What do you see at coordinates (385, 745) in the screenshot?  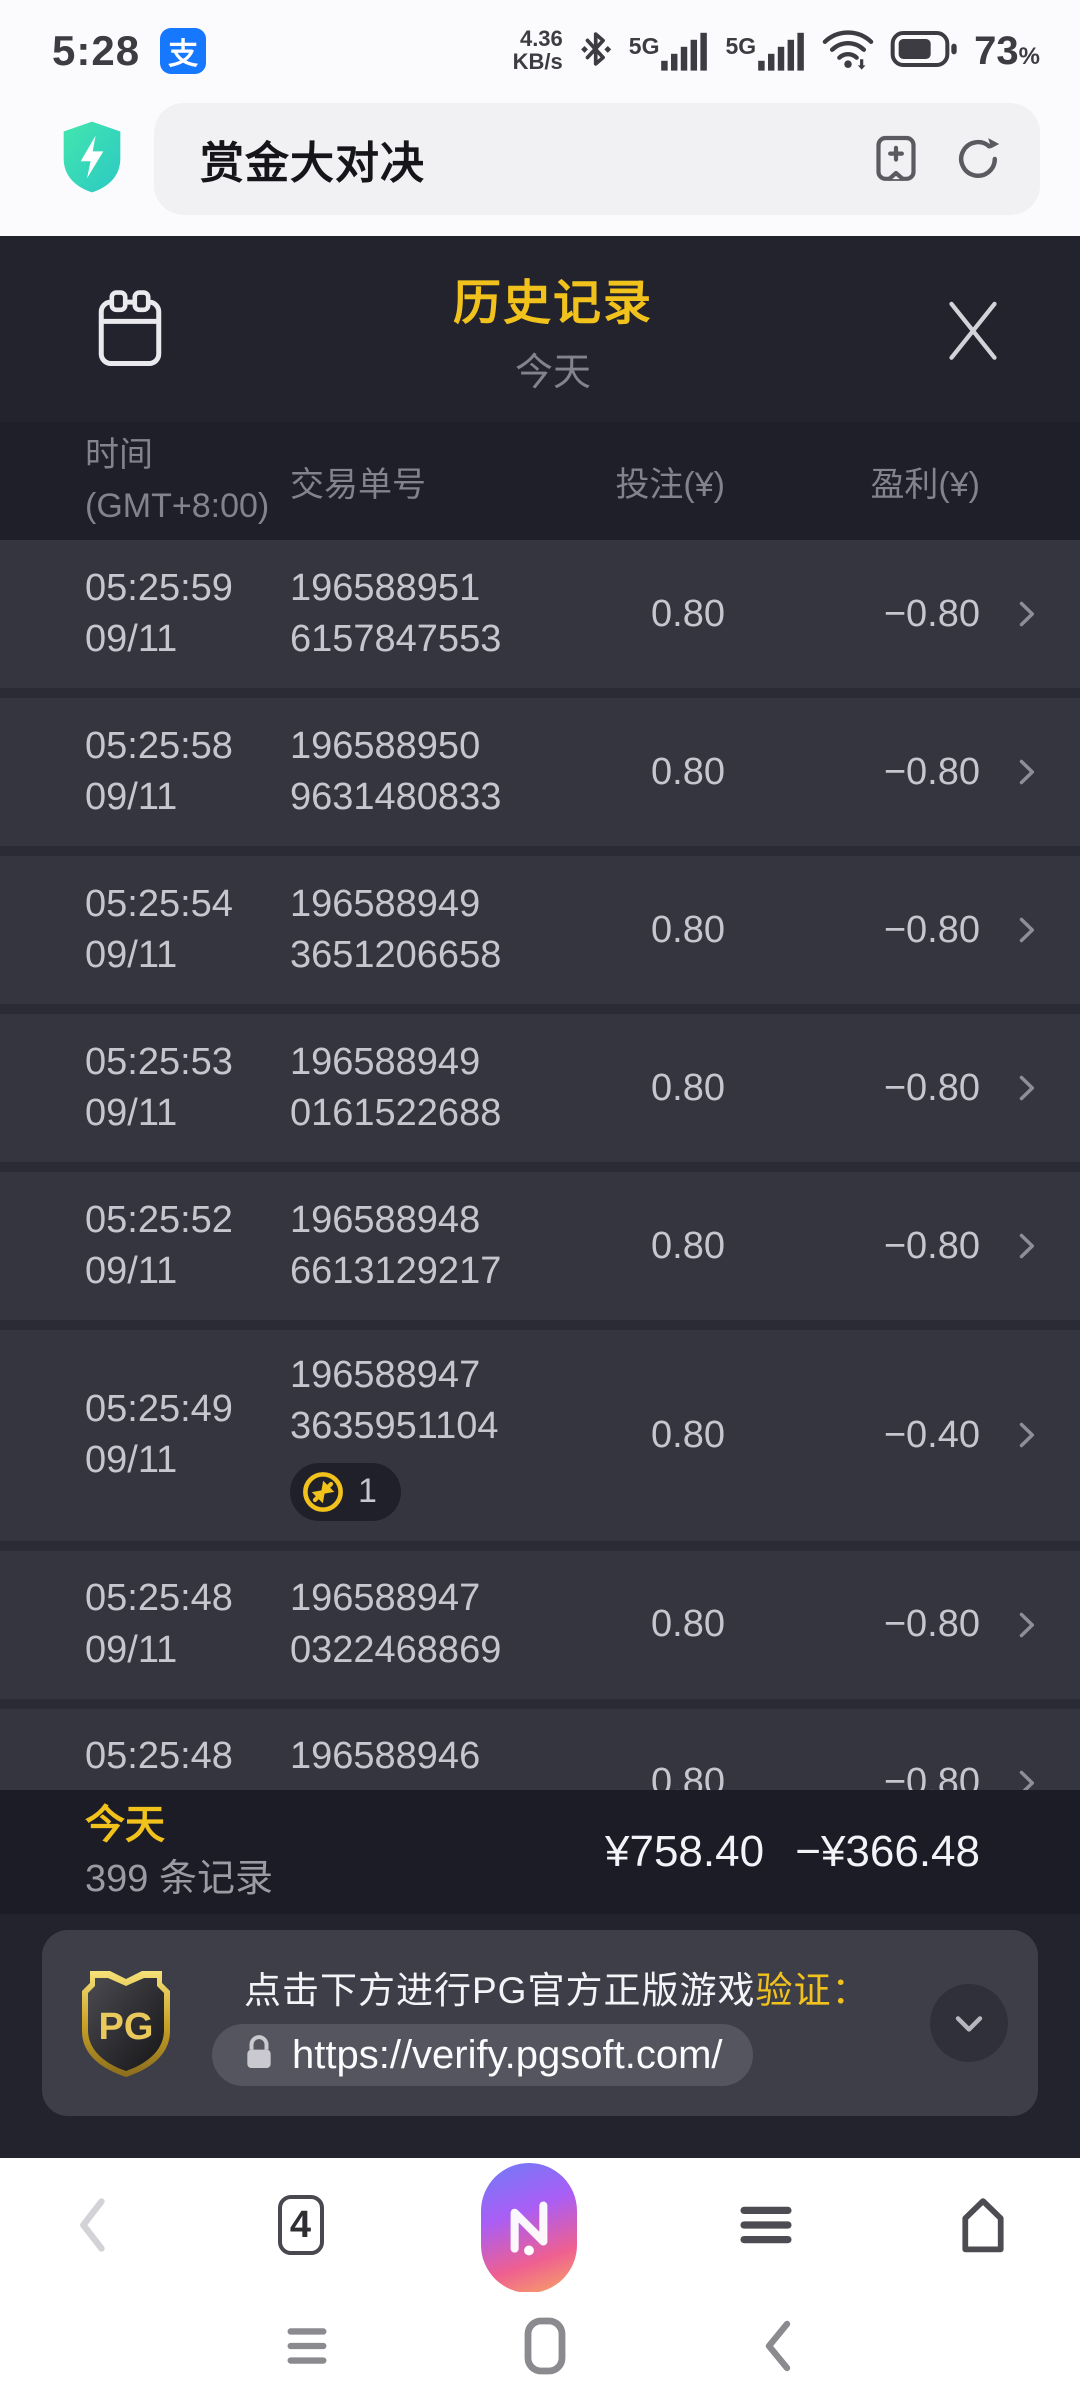 I see `row-order-line1: 196588950` at bounding box center [385, 745].